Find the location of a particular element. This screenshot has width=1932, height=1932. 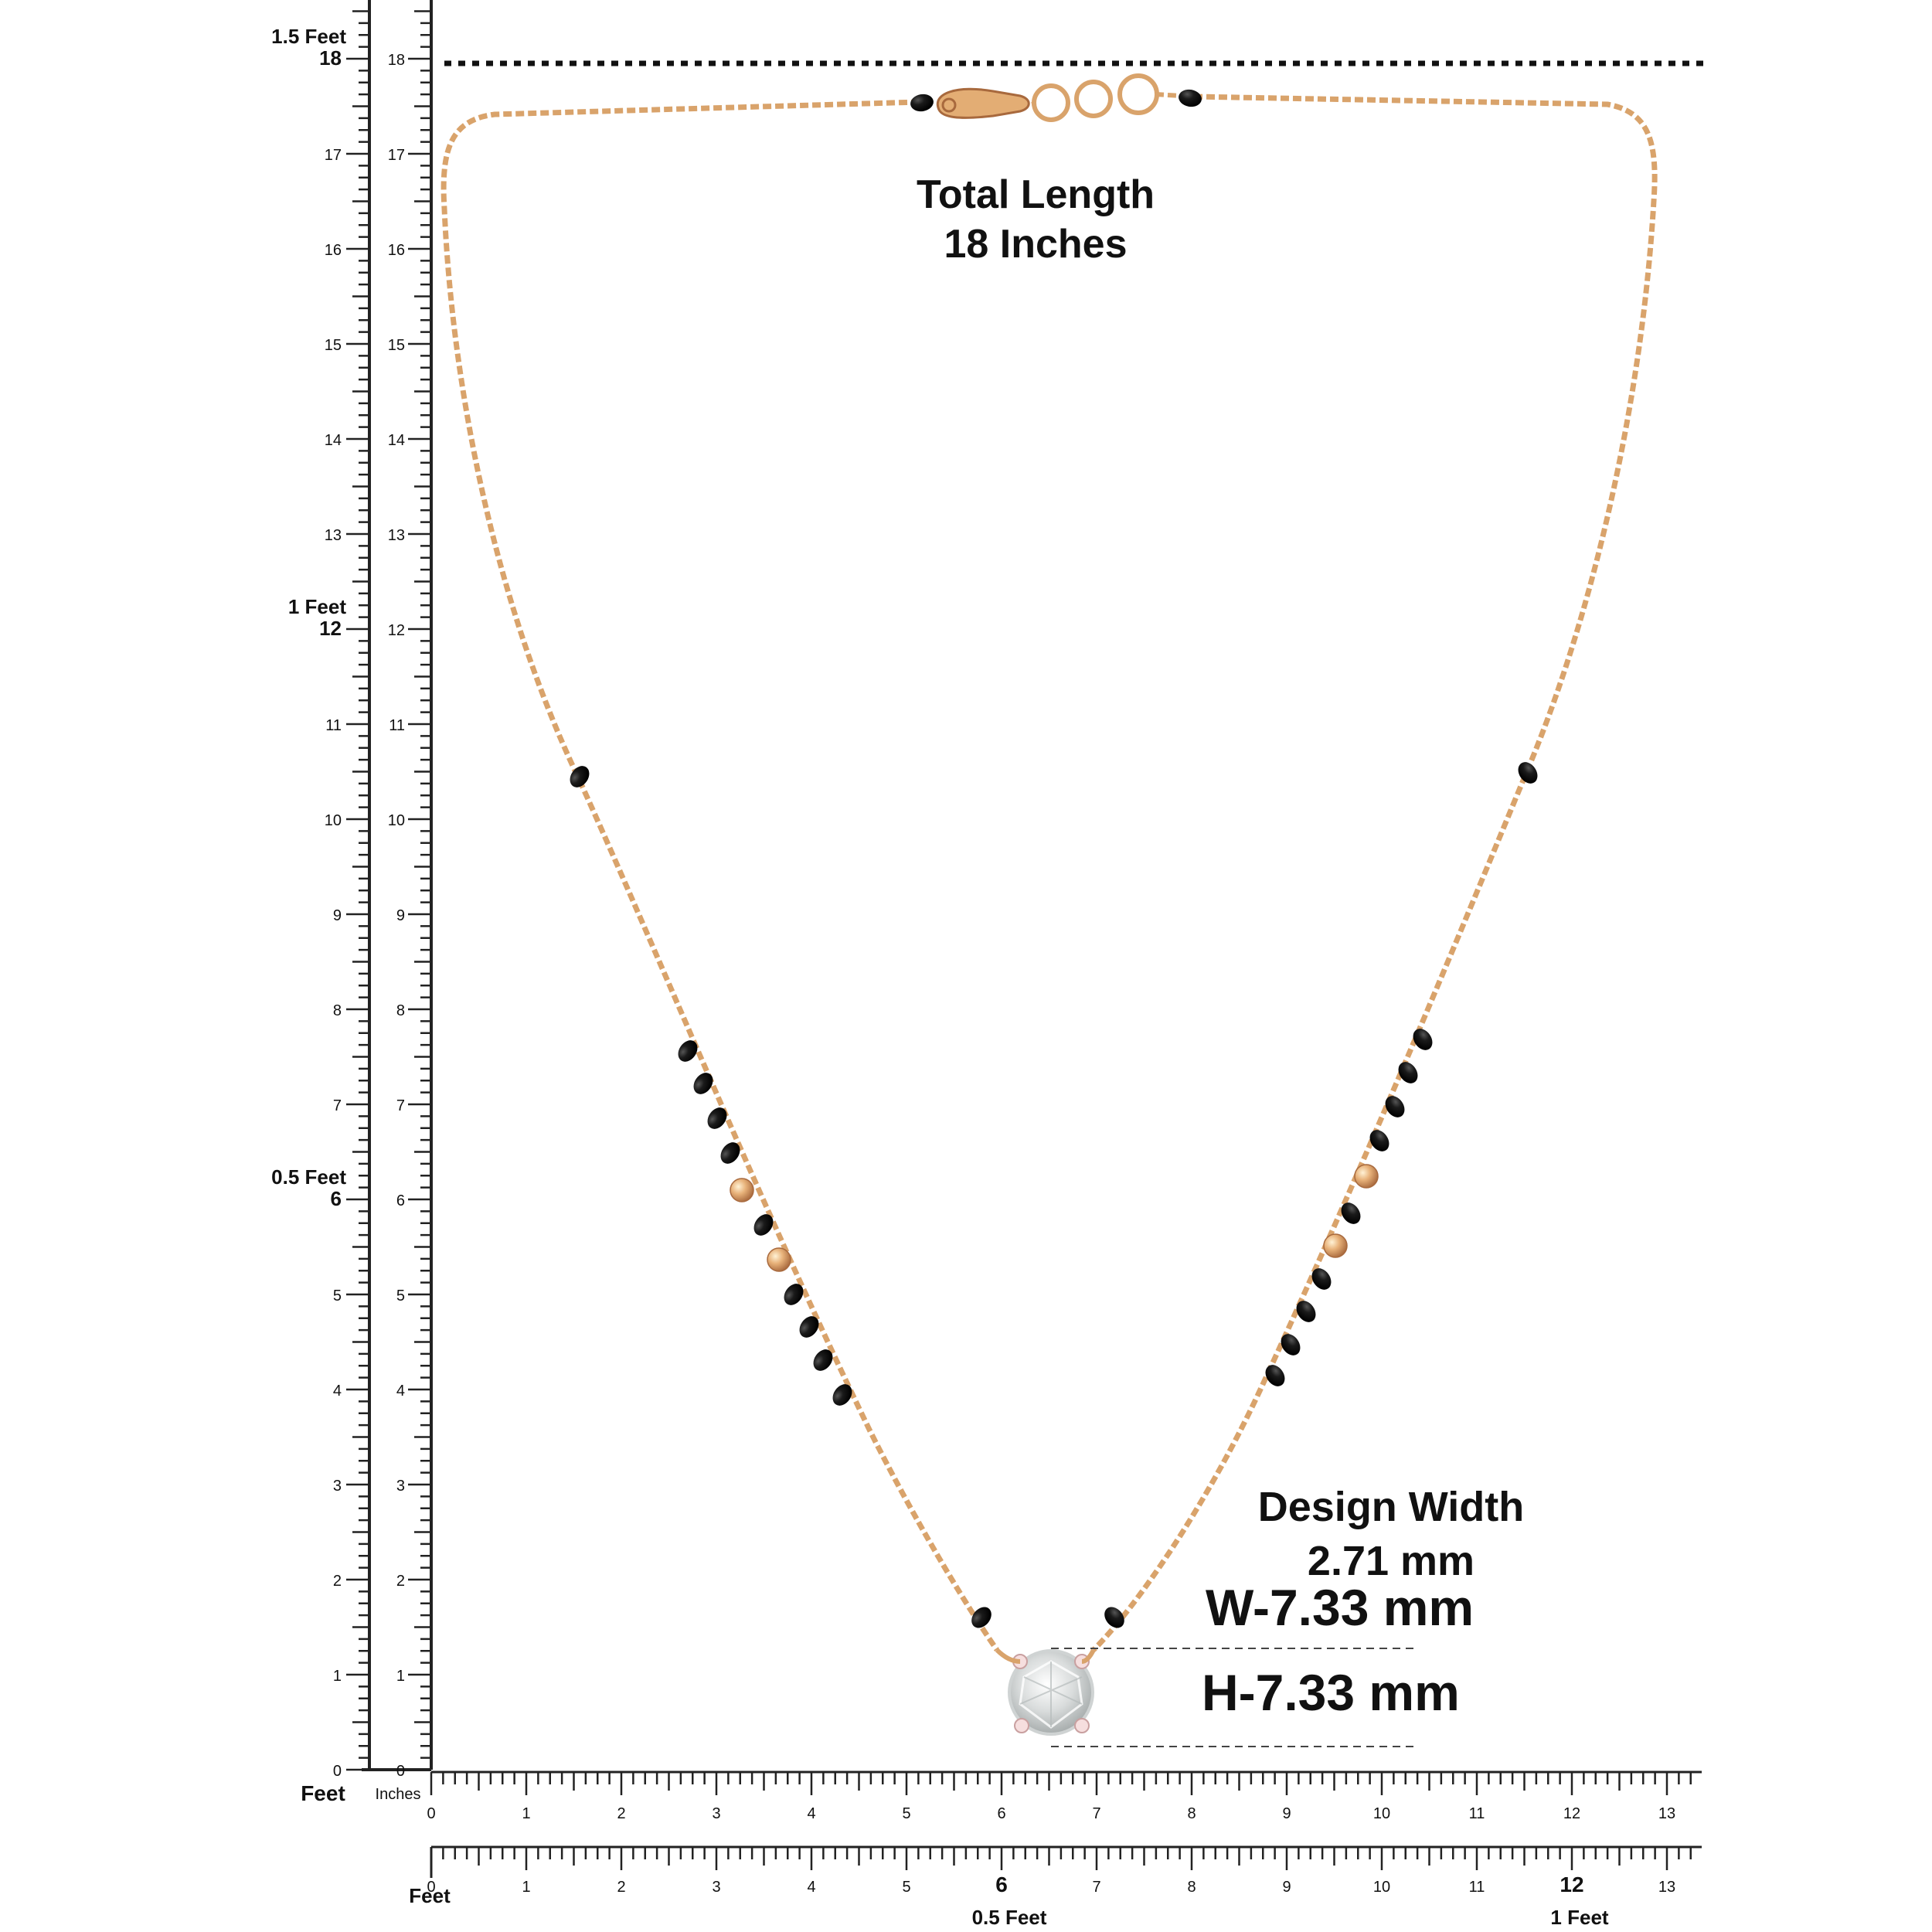

vertical-ruler-inch-label: 18 is located at coordinates (396, 61).